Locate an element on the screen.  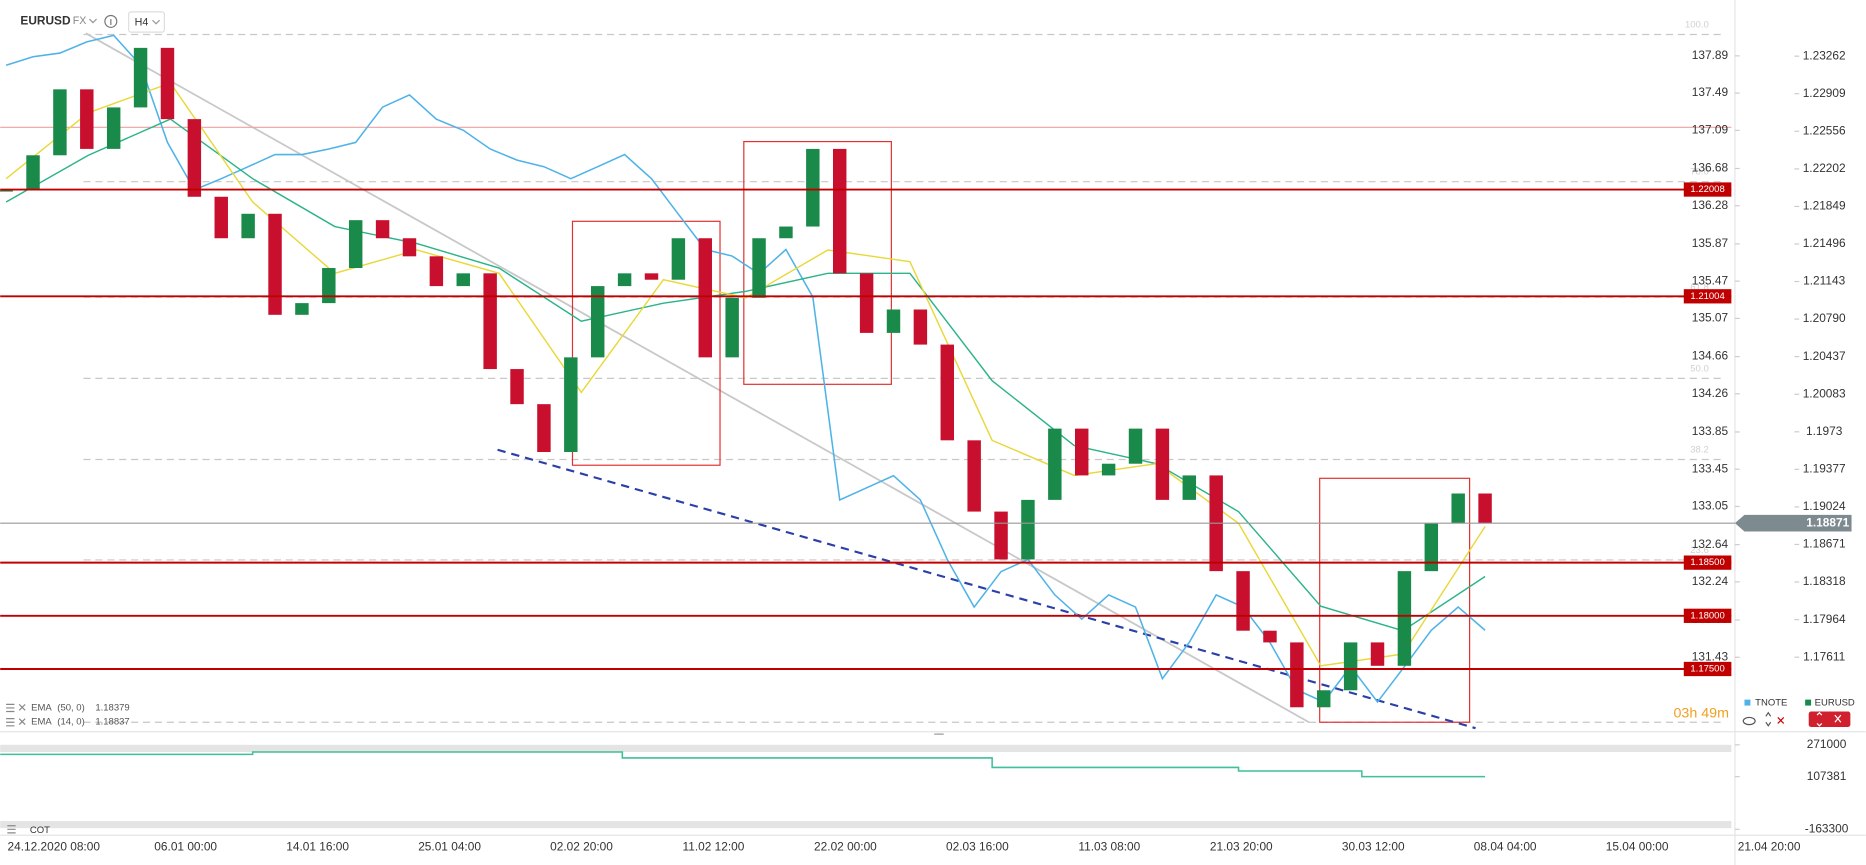
y-tick-label: 1.21143 is located at coordinates (1824, 281).